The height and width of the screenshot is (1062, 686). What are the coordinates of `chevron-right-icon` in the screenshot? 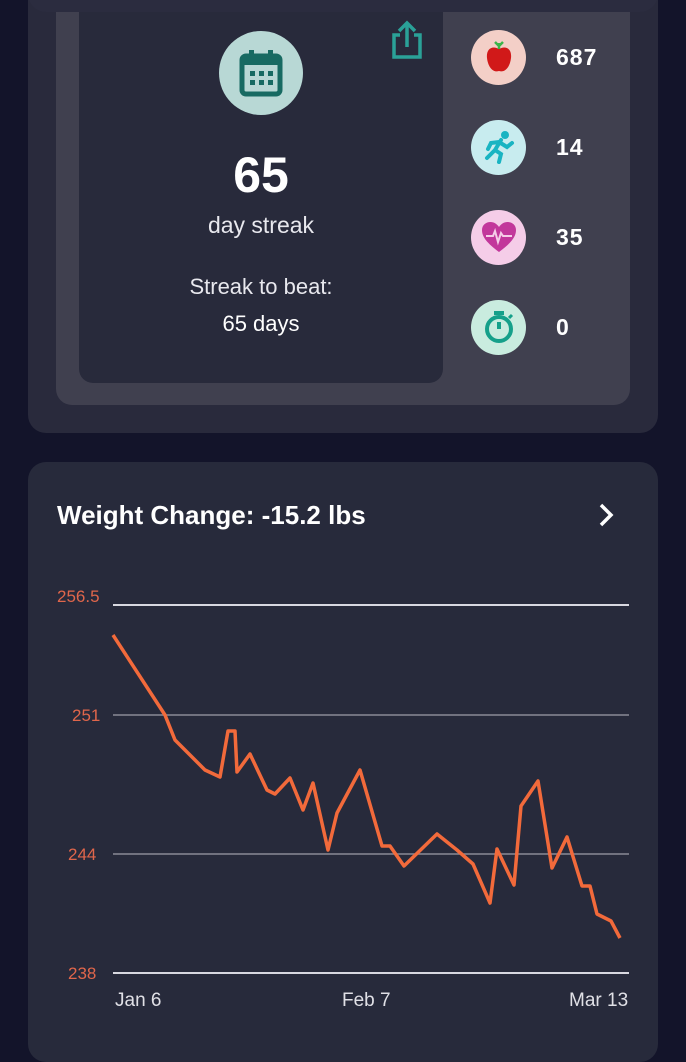 It's located at (606, 515).